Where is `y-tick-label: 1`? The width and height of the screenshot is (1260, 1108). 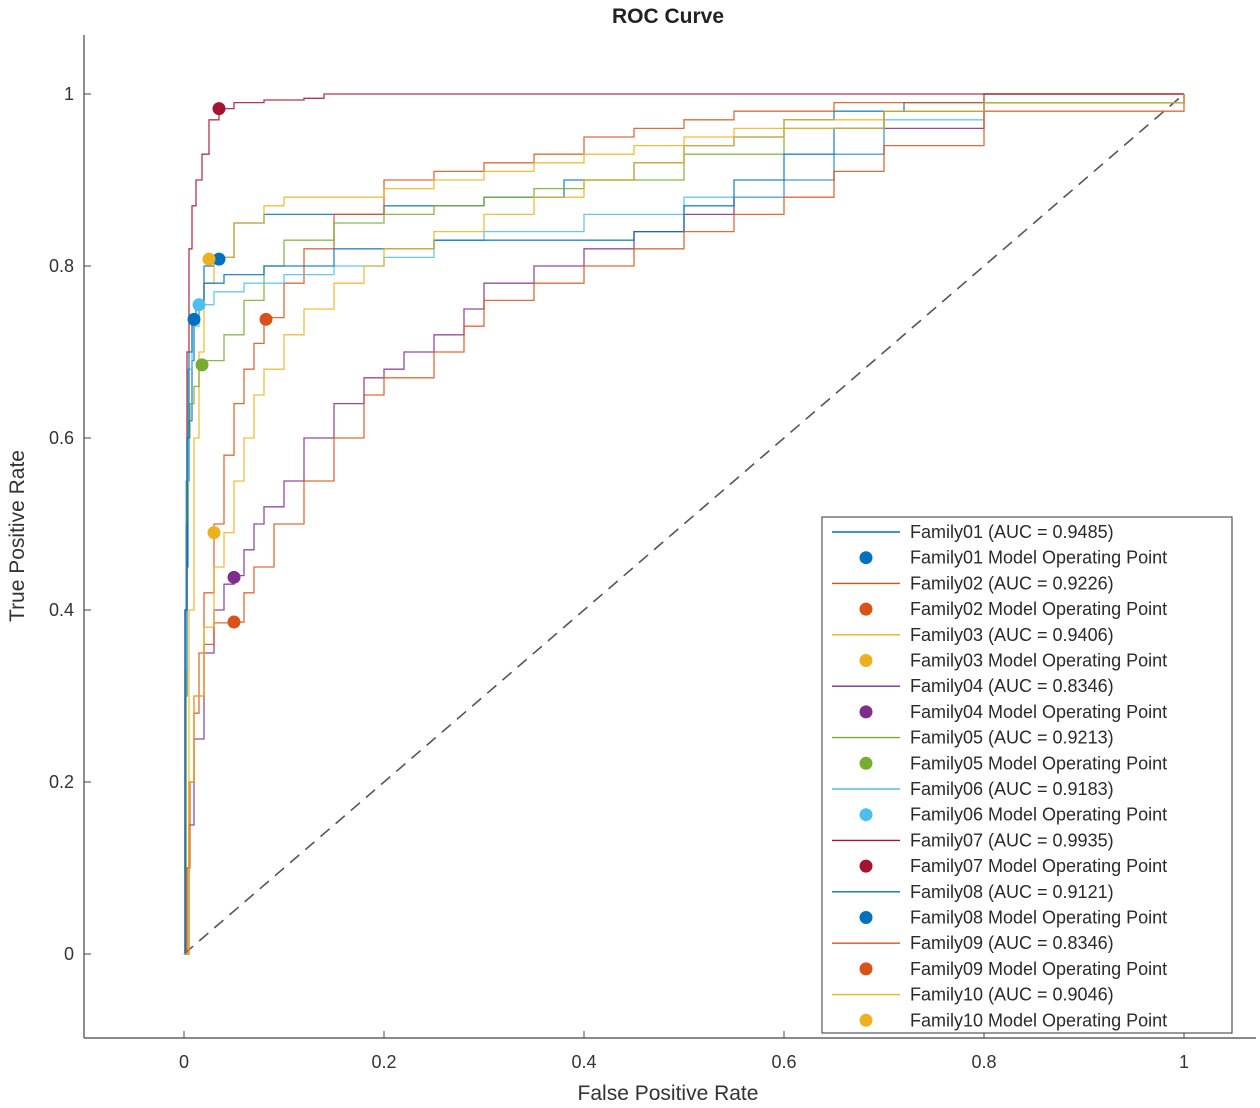 y-tick-label: 1 is located at coordinates (69, 94).